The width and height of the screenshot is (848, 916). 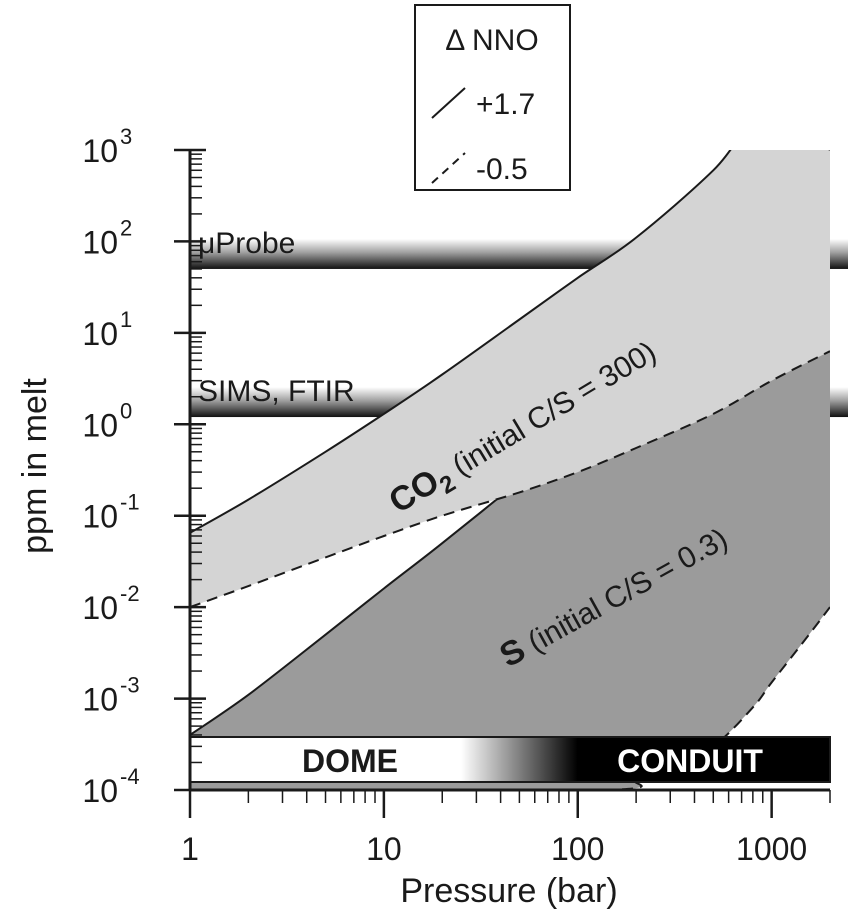 What do you see at coordinates (690, 761) in the screenshot?
I see `zone-label-conduit: CONDUIT` at bounding box center [690, 761].